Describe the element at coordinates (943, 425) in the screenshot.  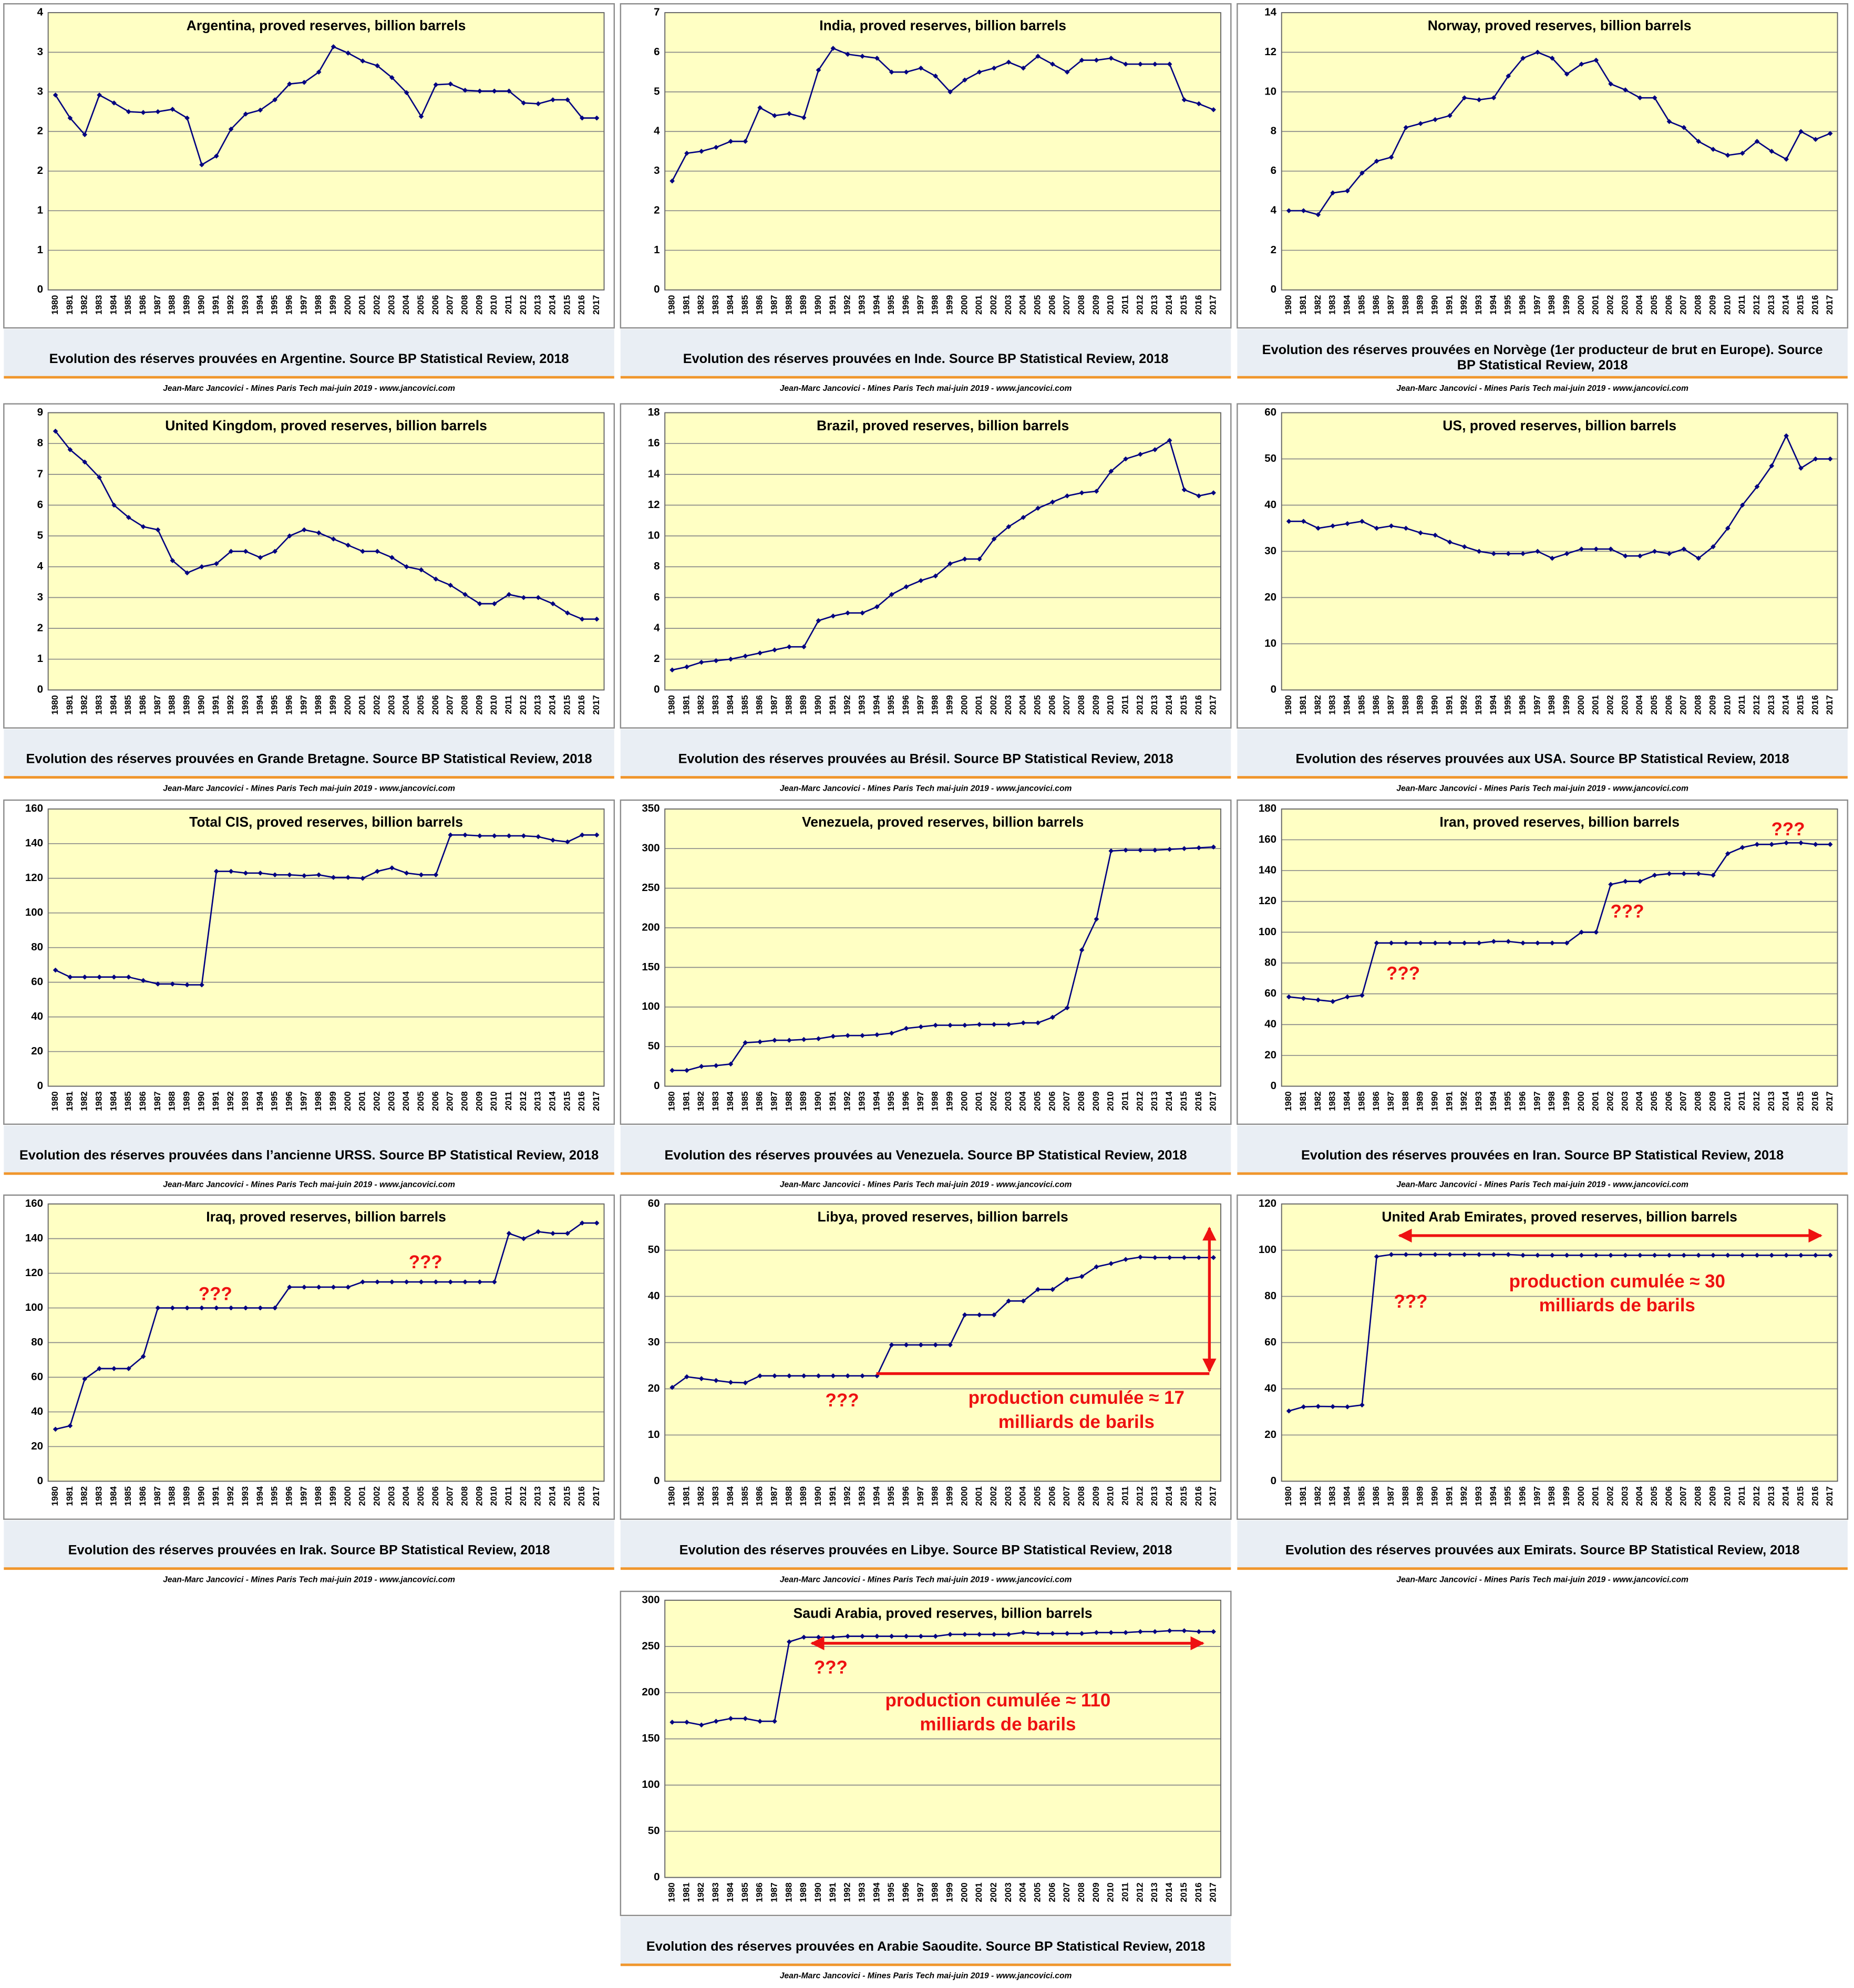
I see `chart-title: Brazil, proved reserves, billion barrels` at that location.